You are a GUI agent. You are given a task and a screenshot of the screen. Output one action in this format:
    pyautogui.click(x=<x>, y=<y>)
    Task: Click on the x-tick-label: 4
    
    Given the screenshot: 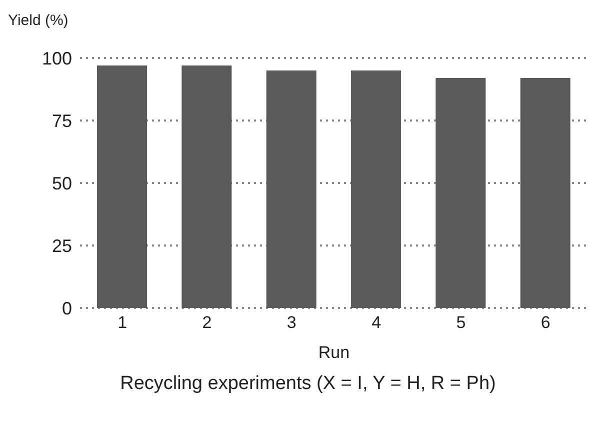 What is the action you would take?
    pyautogui.click(x=377, y=322)
    